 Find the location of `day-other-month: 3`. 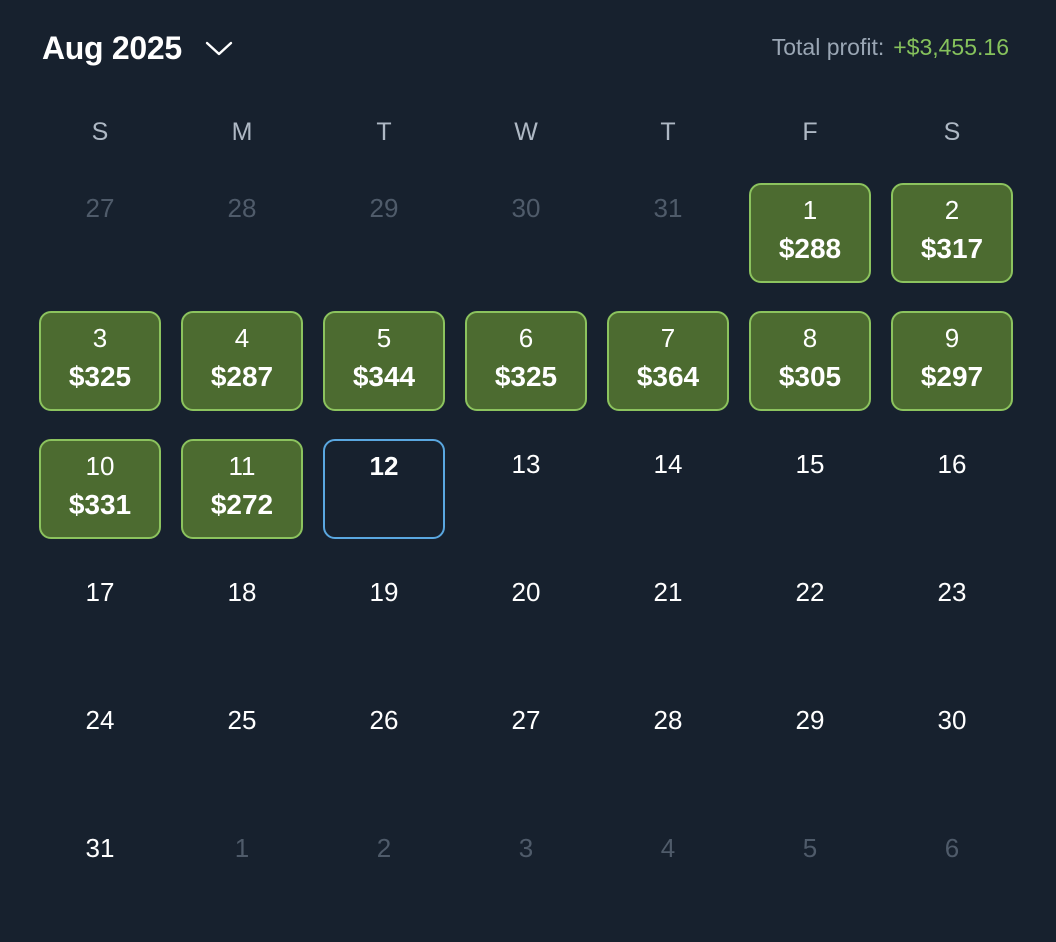

day-other-month: 3 is located at coordinates (526, 873).